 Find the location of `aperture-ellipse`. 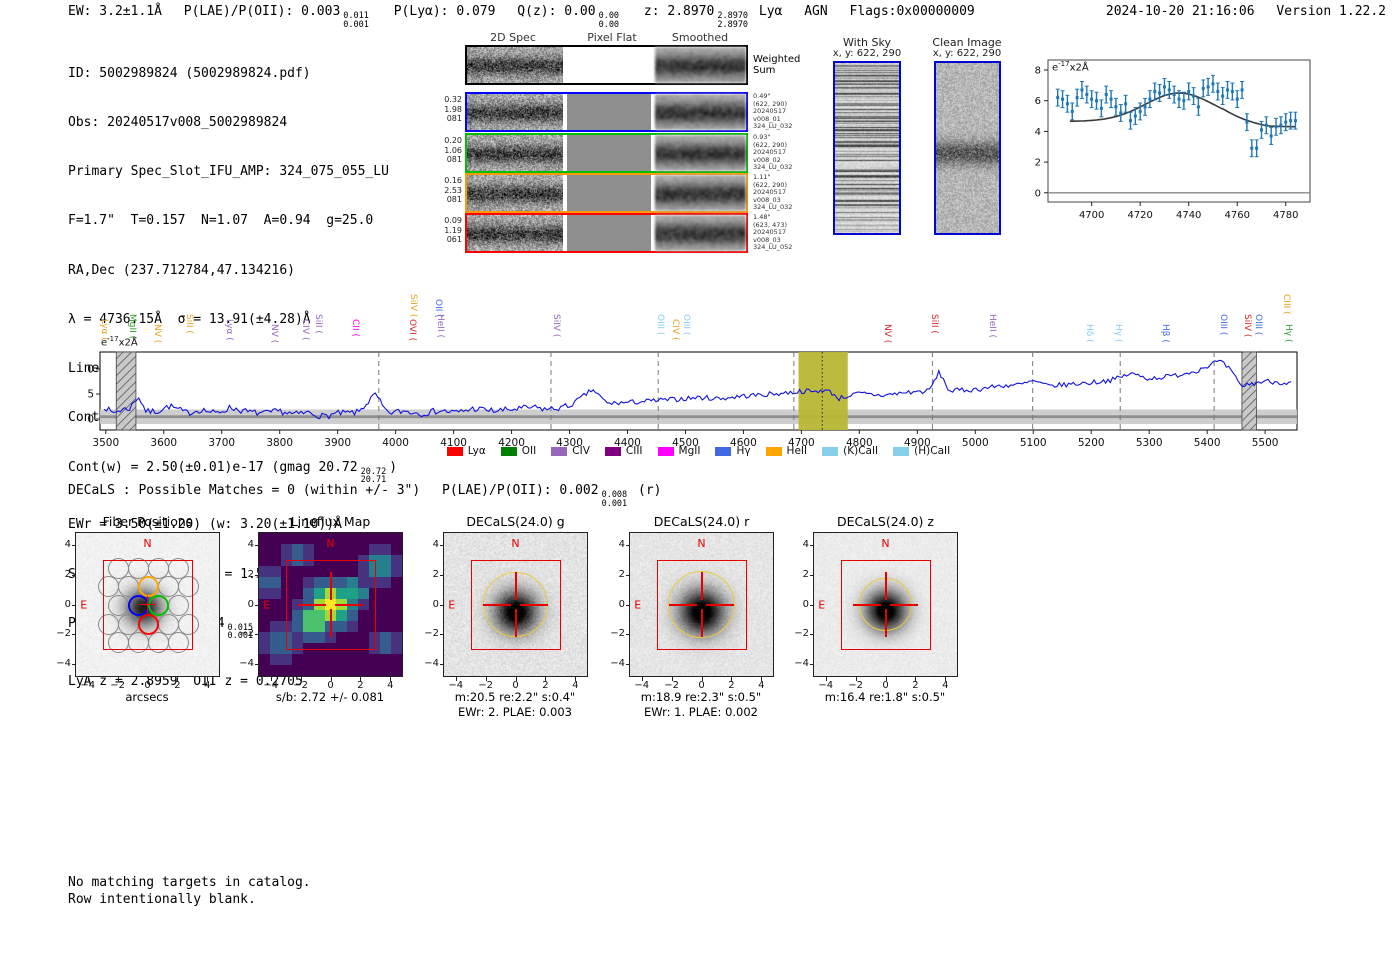

aperture-ellipse is located at coordinates (701, 604).